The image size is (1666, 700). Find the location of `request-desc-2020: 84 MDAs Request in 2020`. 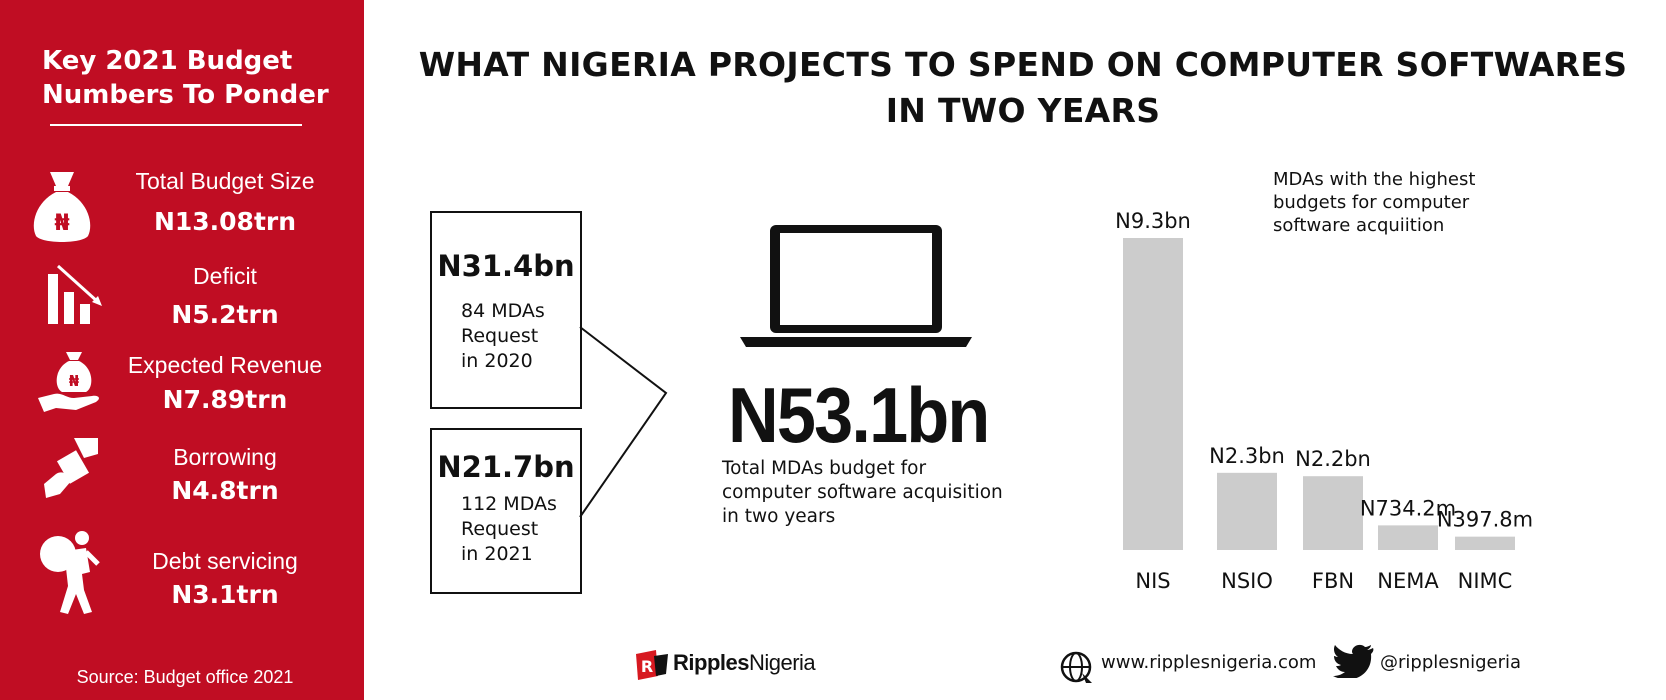

request-desc-2020: 84 MDAs Request in 2020 is located at coordinates (503, 336).